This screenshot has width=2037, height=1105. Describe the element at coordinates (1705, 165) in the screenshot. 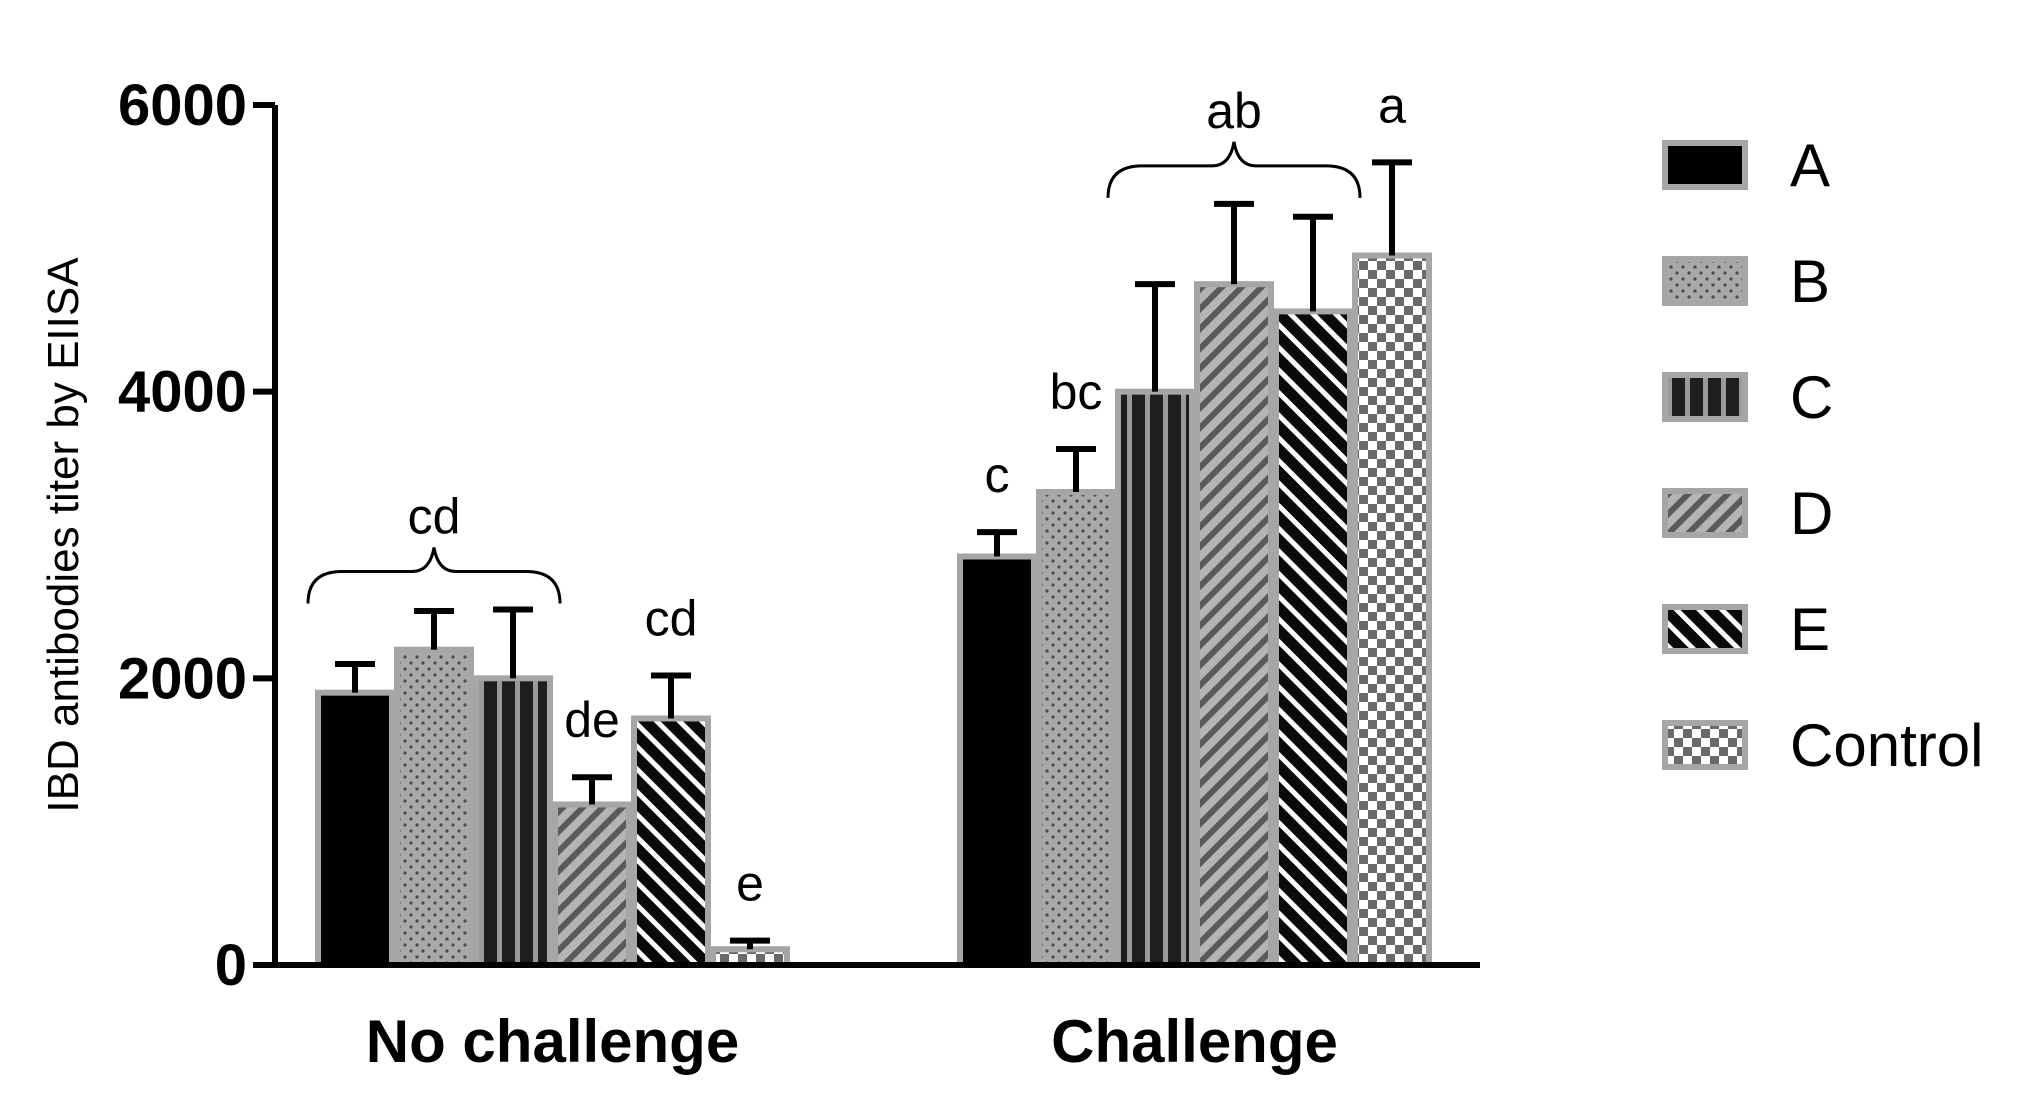

I see `legend-swatch-a` at that location.